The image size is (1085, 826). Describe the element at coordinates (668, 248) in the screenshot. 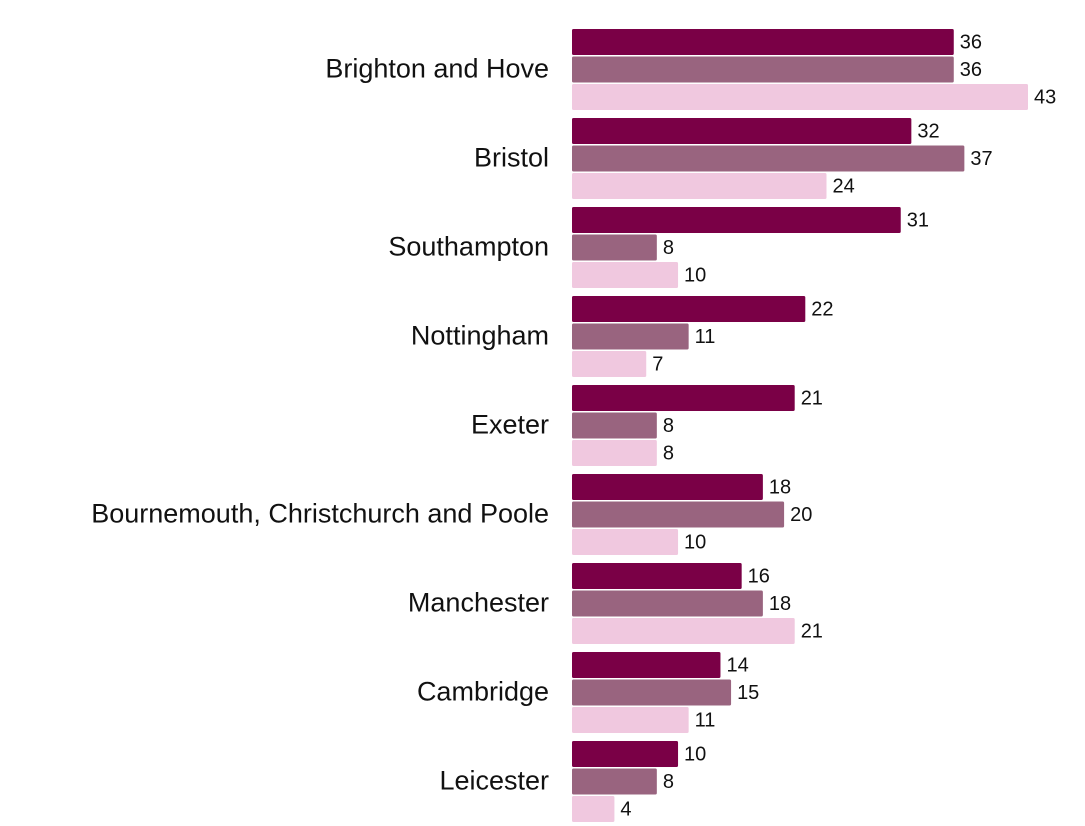

I see `value-label-southampton-series-2: 8` at that location.